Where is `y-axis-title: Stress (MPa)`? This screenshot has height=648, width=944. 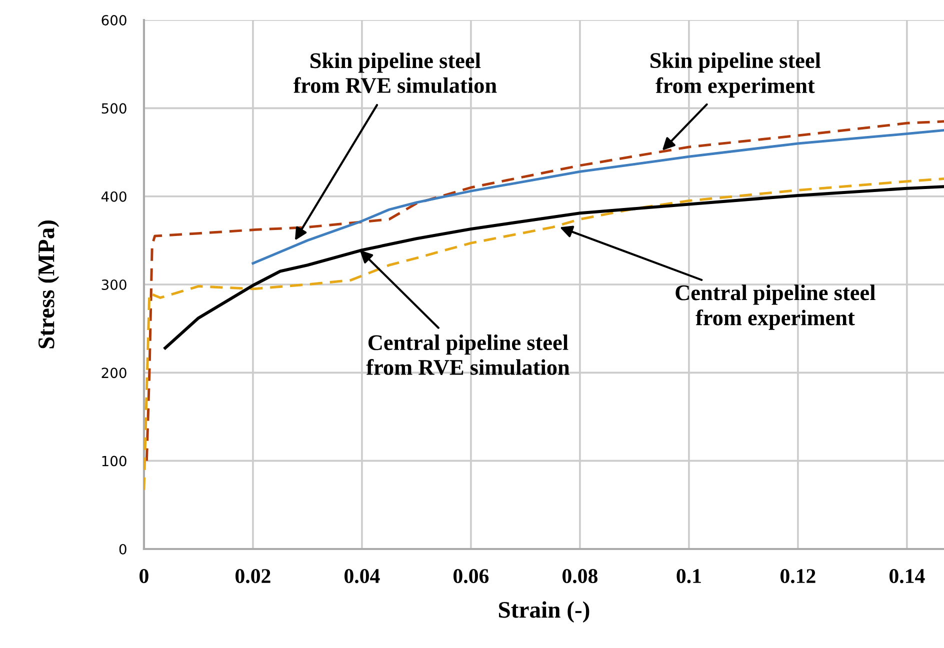 y-axis-title: Stress (MPa) is located at coordinates (49, 284).